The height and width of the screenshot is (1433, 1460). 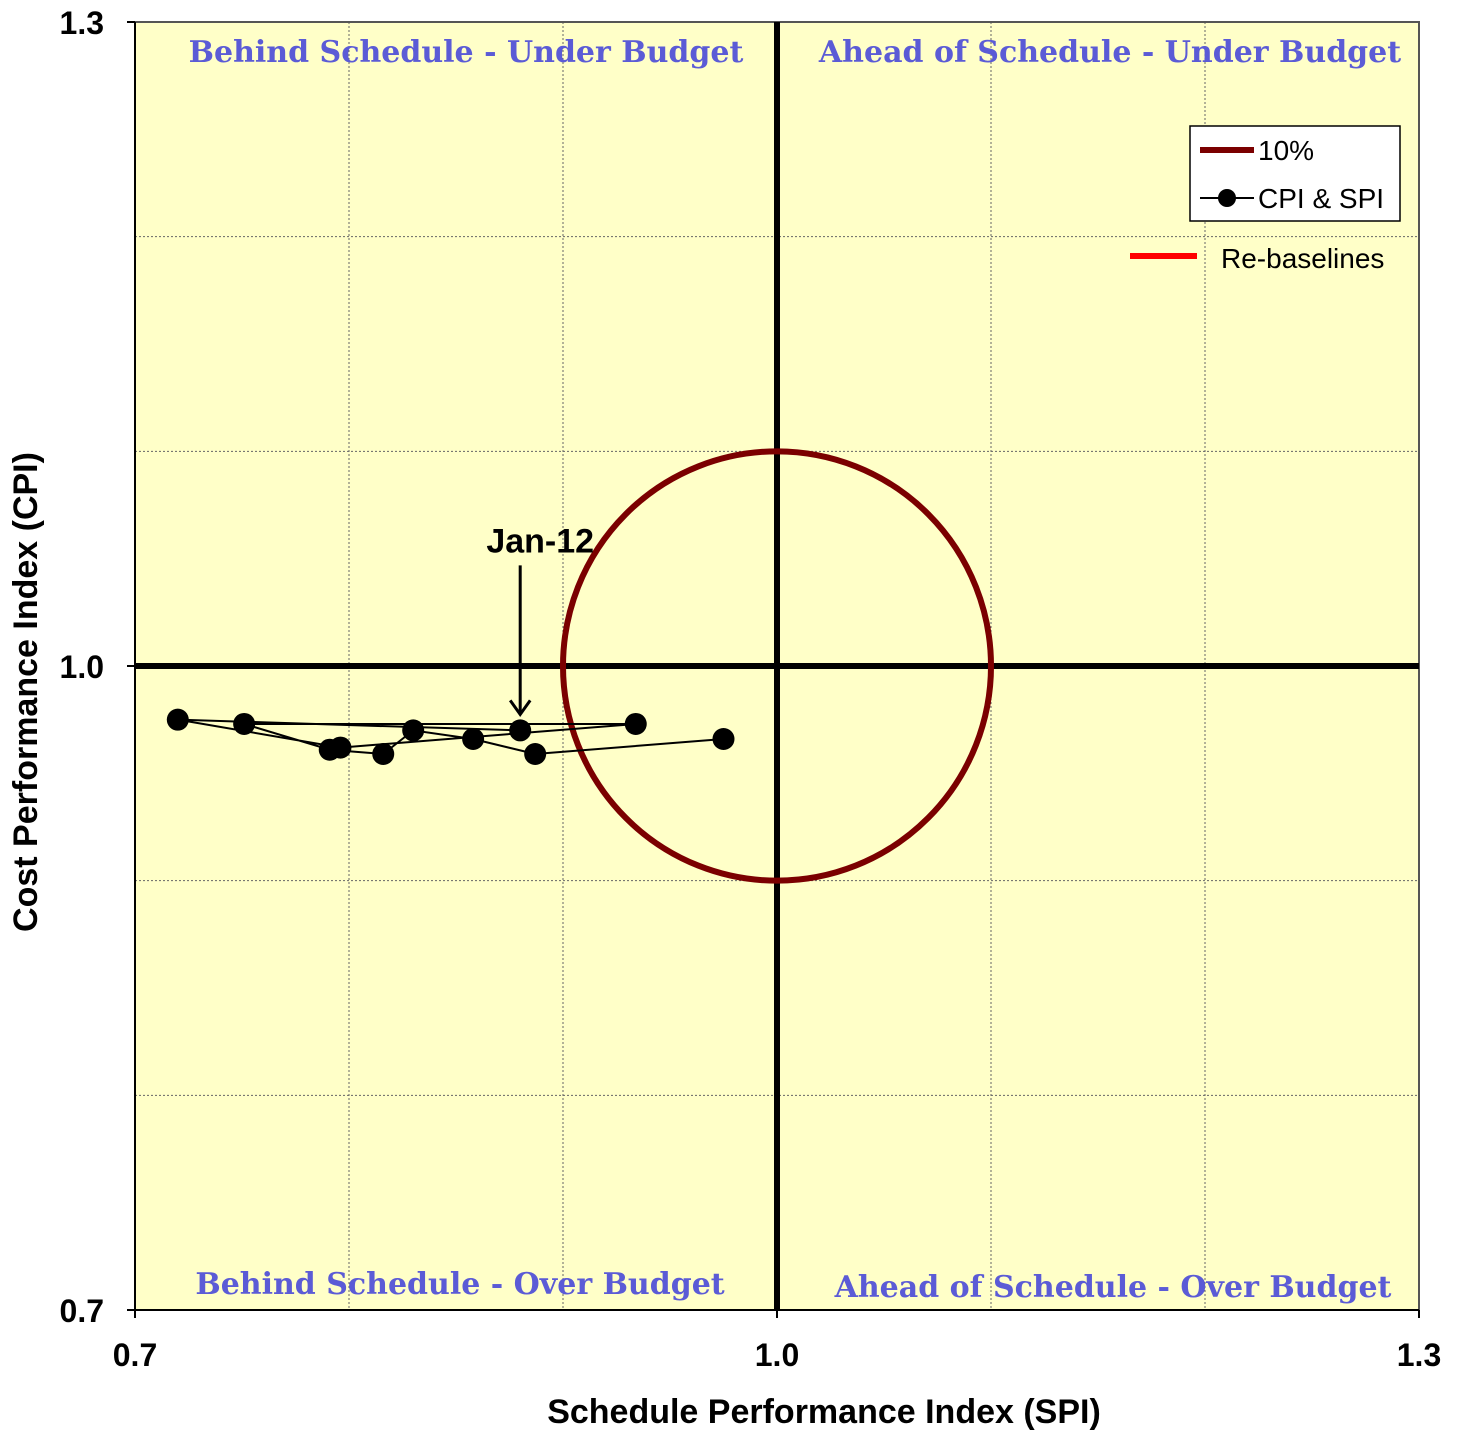 I want to click on legend-label-rebaselines: Re-baselines, so click(x=1302, y=258).